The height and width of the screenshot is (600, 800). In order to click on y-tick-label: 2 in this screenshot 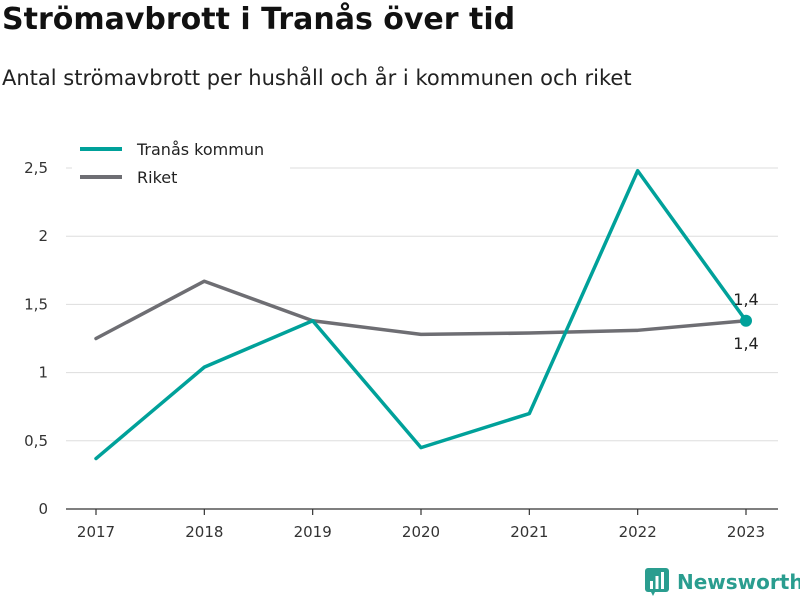, I will do `click(43, 236)`.